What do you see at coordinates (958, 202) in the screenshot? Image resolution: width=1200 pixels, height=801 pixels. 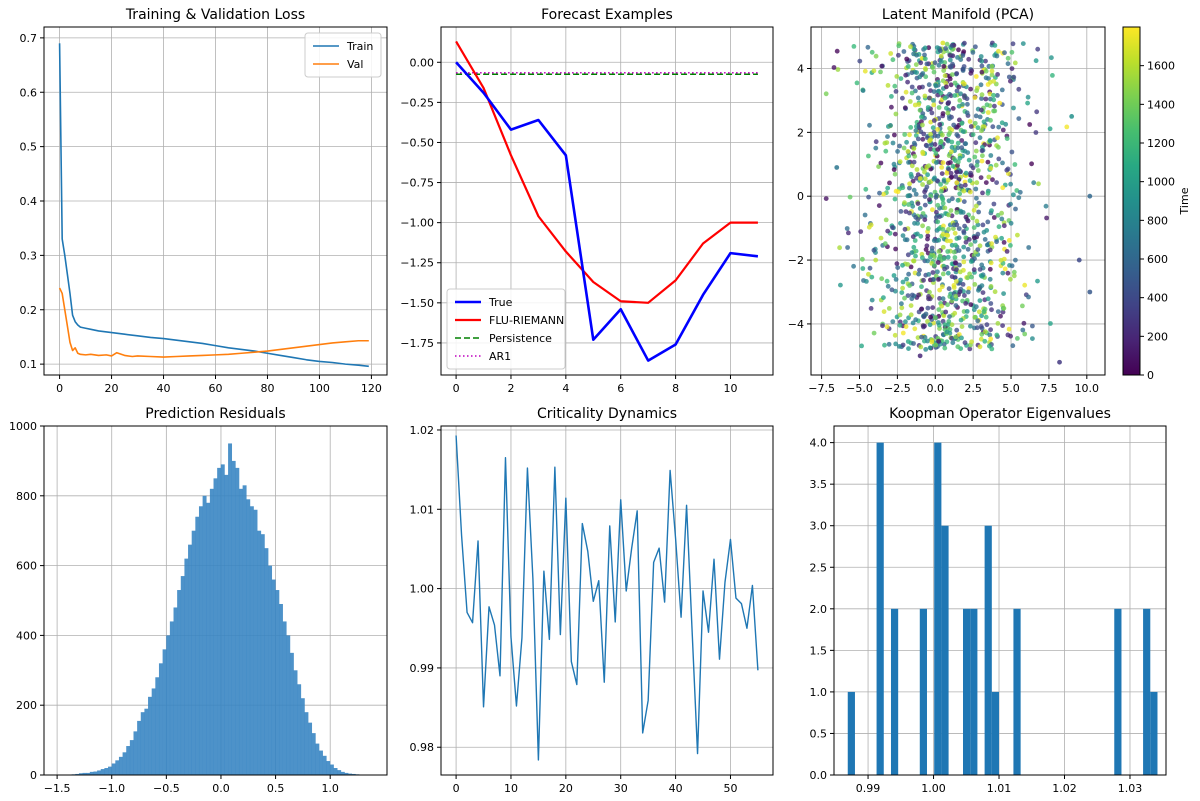 I see `scatter-points` at bounding box center [958, 202].